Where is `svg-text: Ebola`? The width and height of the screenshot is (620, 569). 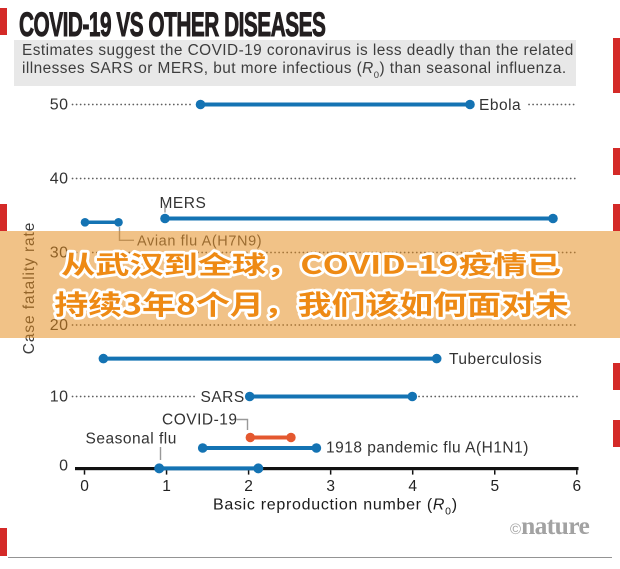
svg-text: Ebola is located at coordinates (500, 105).